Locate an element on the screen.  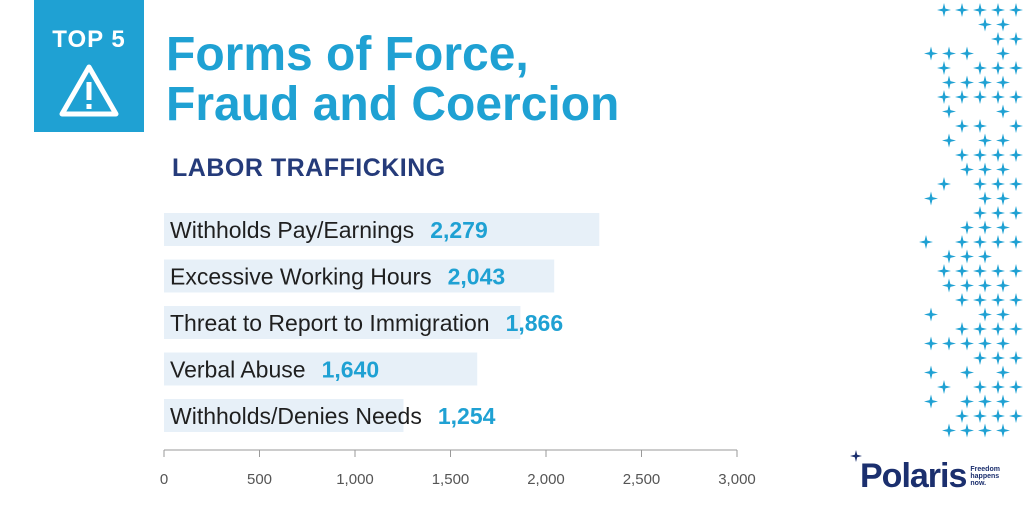
top5-badge: TOP 5 is located at coordinates (89, 66).